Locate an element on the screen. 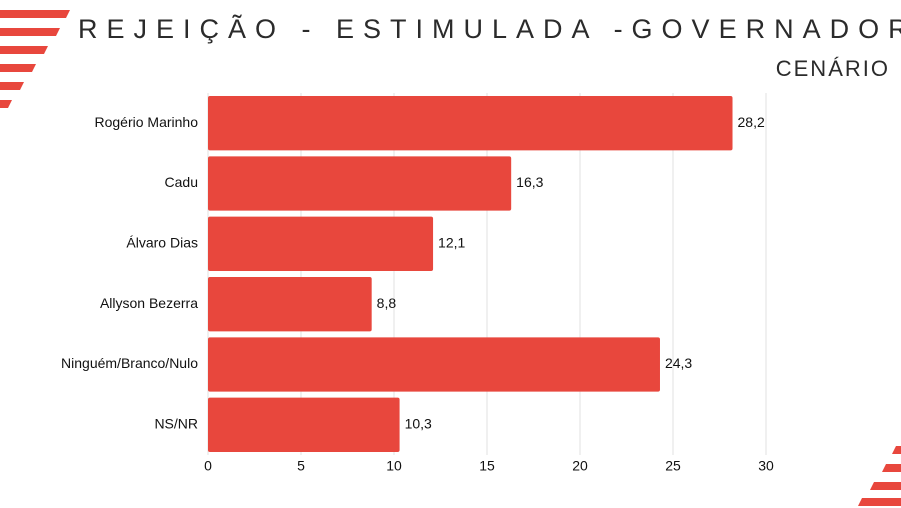  y-tick-label: Ninguém/Branco/Nulo is located at coordinates (129, 363).